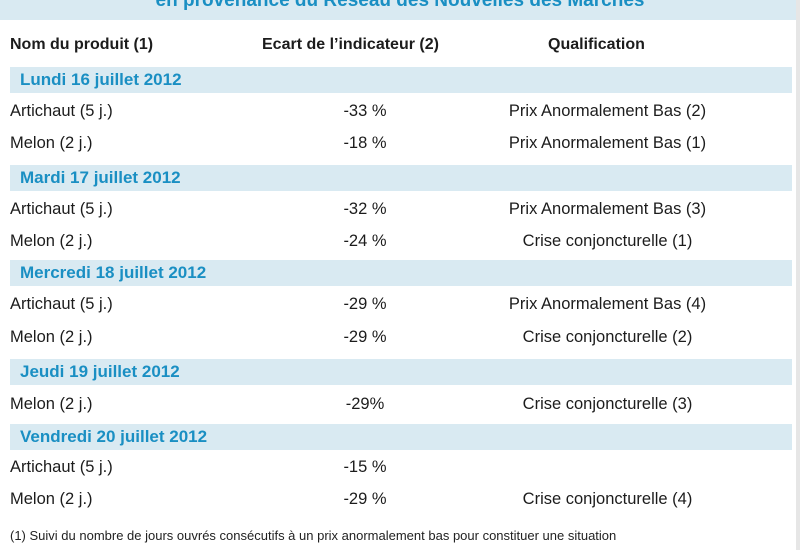 This screenshot has height=550, width=800. What do you see at coordinates (607, 241) in the screenshot?
I see `qualification-cell: Crise conjoncturelle (1)` at bounding box center [607, 241].